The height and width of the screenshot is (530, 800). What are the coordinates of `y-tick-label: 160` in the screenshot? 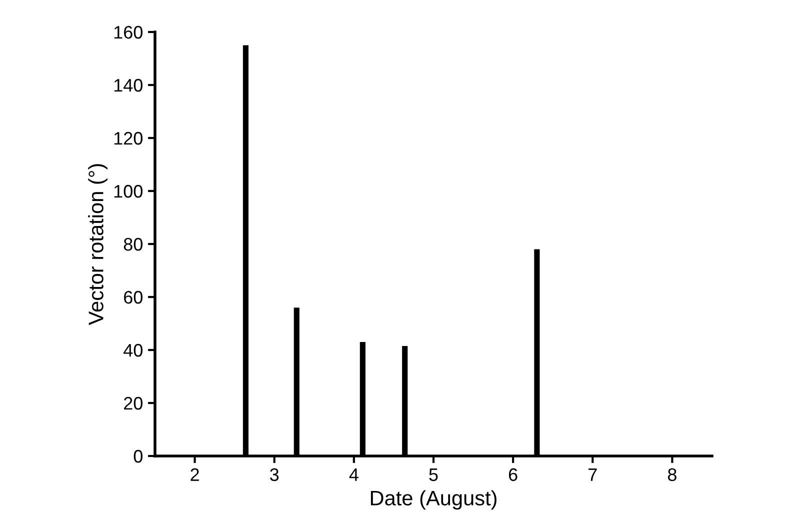 It's located at (128, 32).